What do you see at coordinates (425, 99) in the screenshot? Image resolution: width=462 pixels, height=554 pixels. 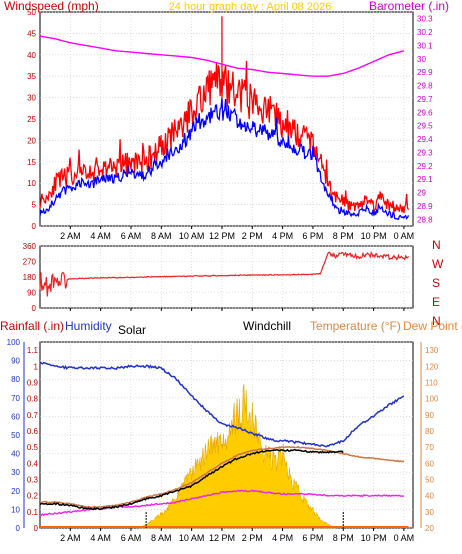 I see `y2-tick-label: 29.7` at bounding box center [425, 99].